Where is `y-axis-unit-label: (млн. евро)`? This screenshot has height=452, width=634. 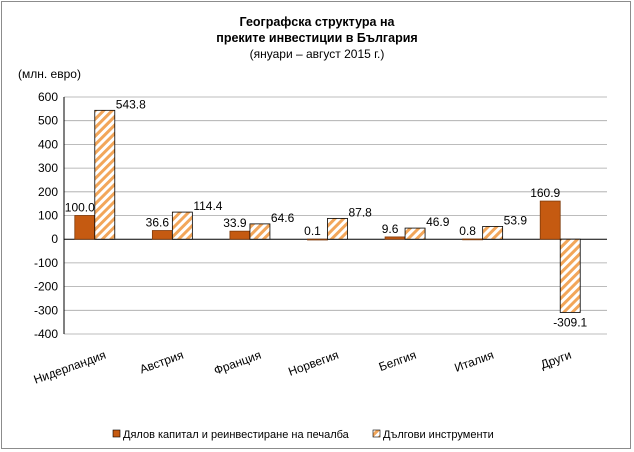
y-axis-unit-label: (млн. евро) is located at coordinates (49, 74).